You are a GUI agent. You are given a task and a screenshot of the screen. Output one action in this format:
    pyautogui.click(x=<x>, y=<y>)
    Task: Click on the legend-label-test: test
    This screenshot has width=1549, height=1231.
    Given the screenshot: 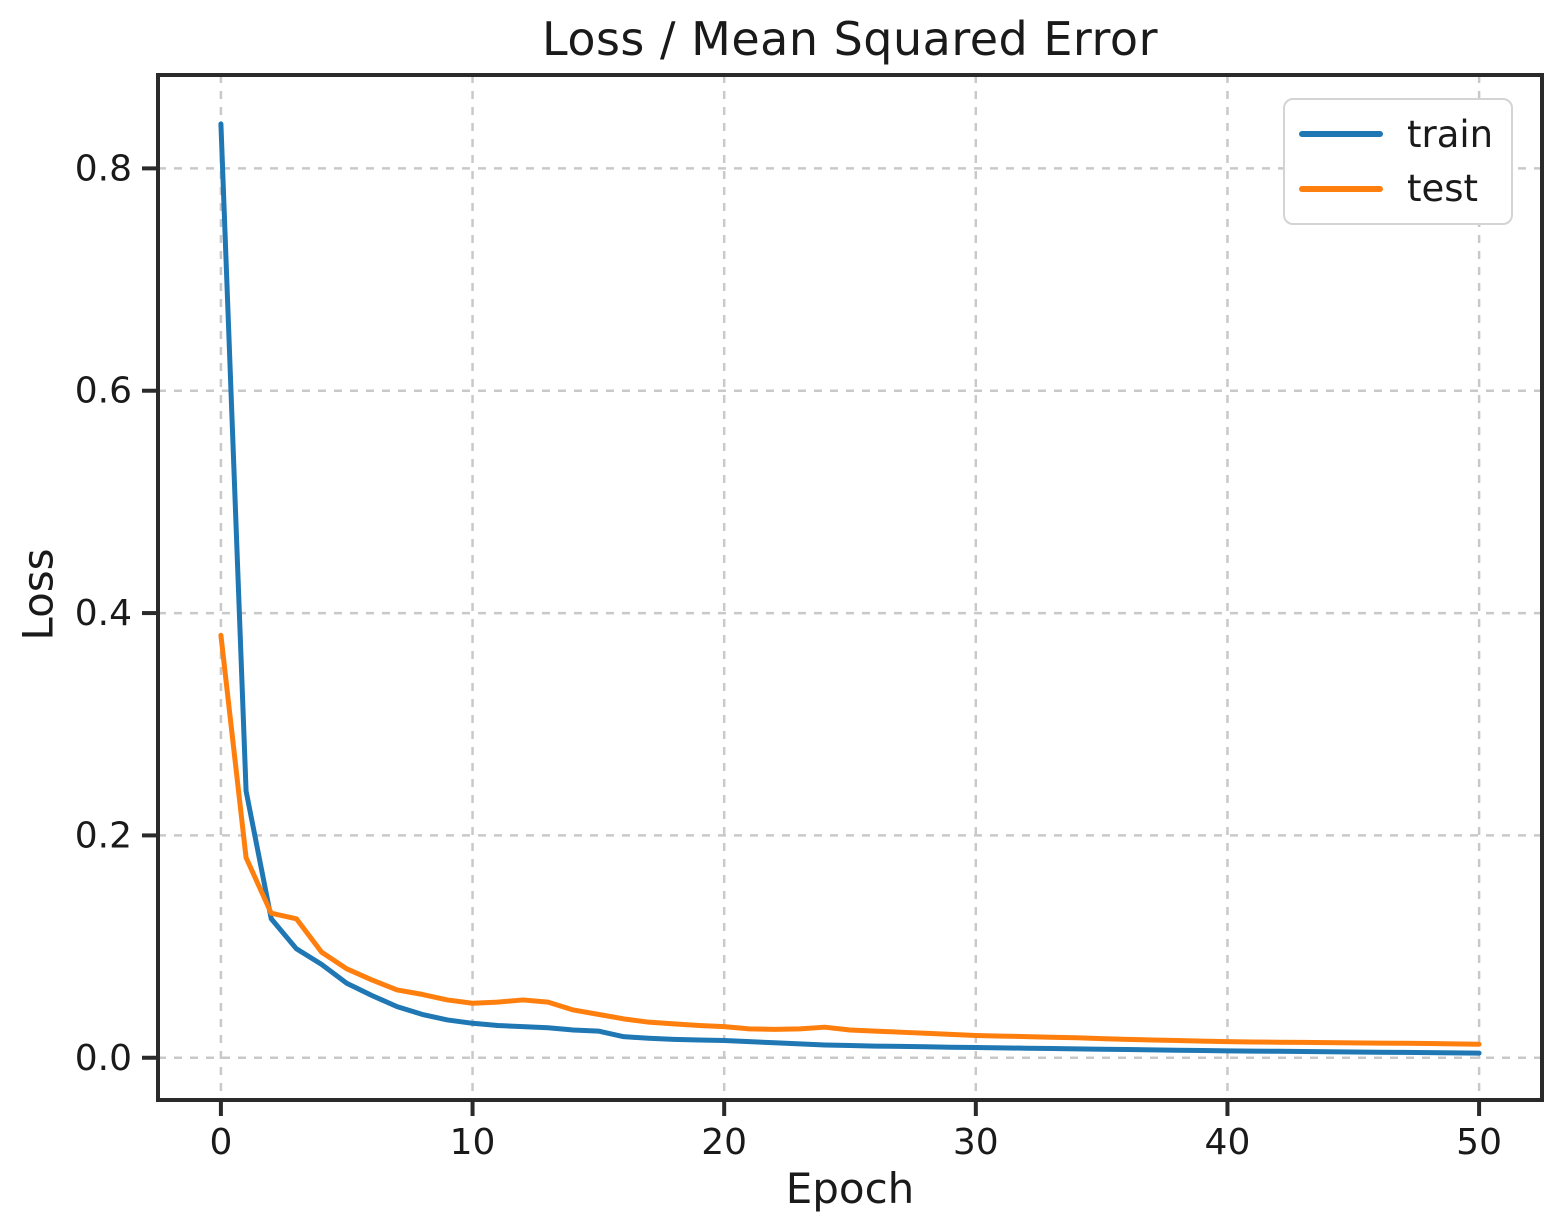 What is the action you would take?
    pyautogui.click(x=1443, y=189)
    